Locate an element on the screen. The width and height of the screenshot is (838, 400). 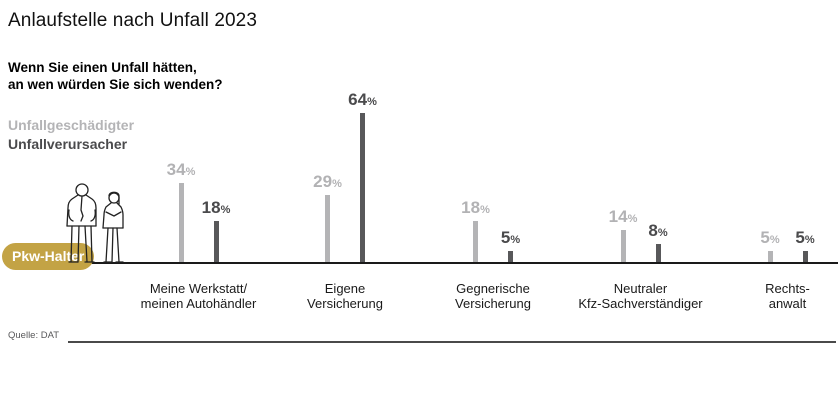
category-label-3: Neutraler Kfz-Sachverständiger is located at coordinates (640, 296).